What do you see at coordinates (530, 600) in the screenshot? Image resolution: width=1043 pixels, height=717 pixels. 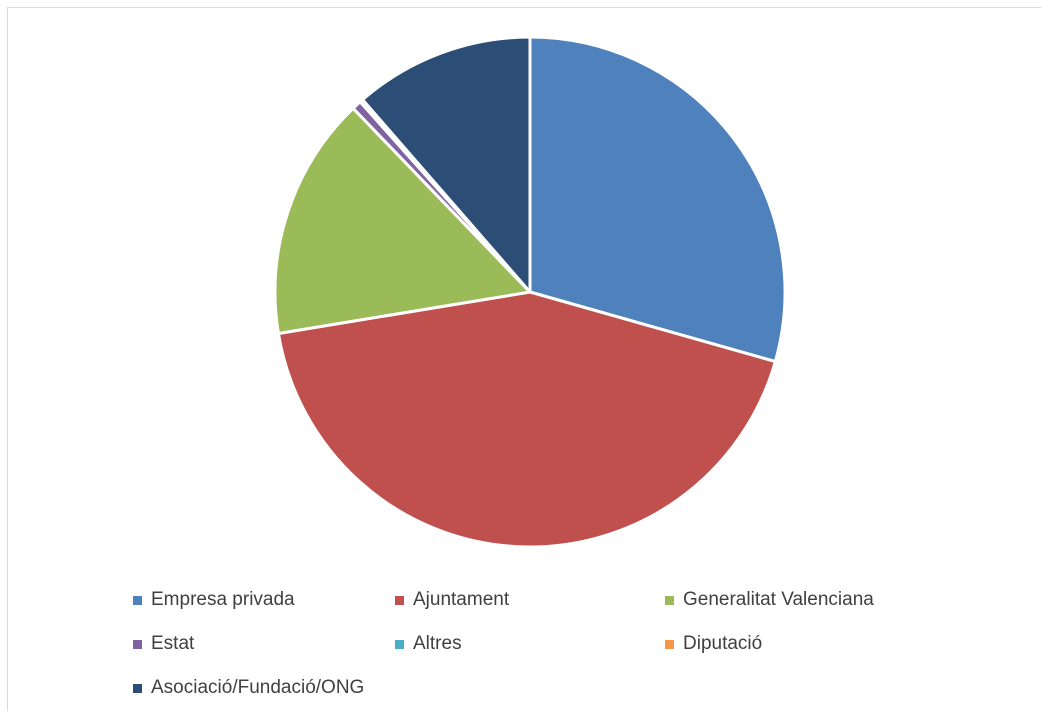 I see `legend-item-ajuntament: Ajuntament` at bounding box center [530, 600].